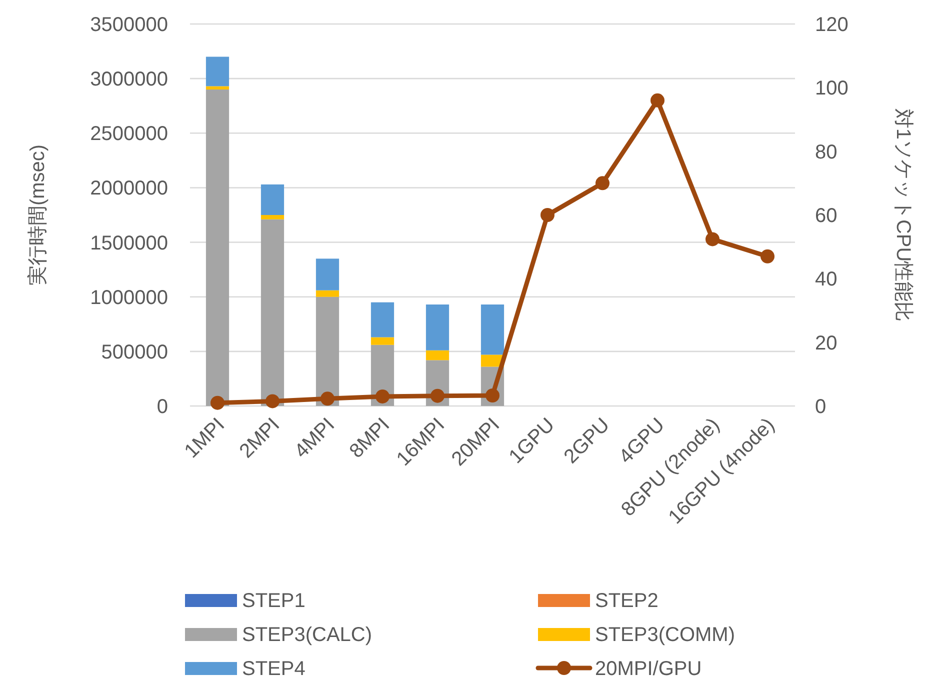  What do you see at coordinates (129, 25) in the screenshot?
I see `y-tick-label: 3500000` at bounding box center [129, 25].